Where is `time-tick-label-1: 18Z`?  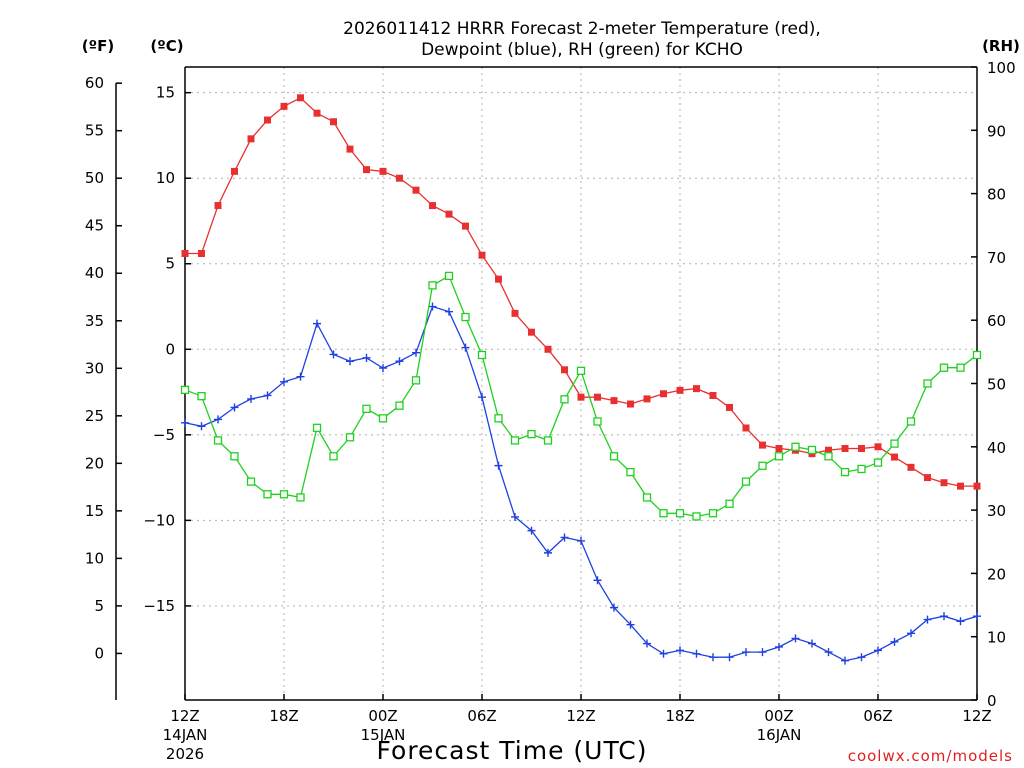 time-tick-label-1: 18Z is located at coordinates (283, 716).